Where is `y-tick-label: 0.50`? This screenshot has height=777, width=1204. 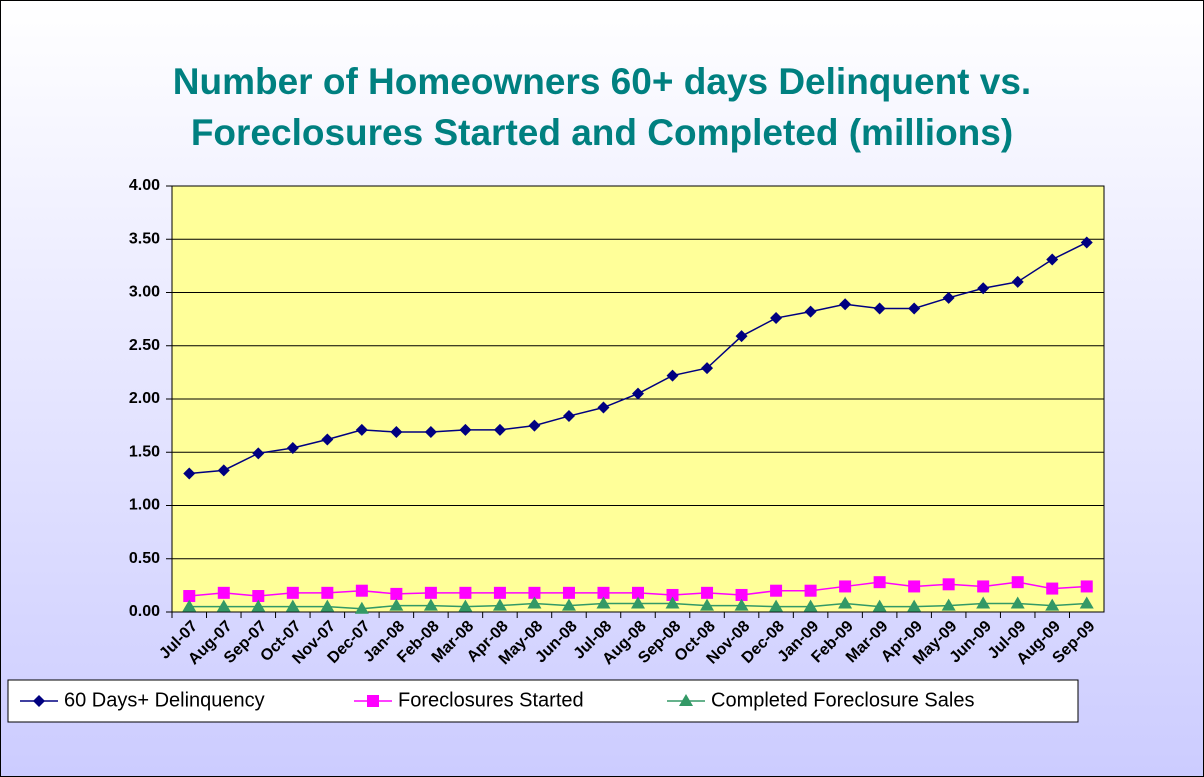 y-tick-label: 0.50 is located at coordinates (144, 558).